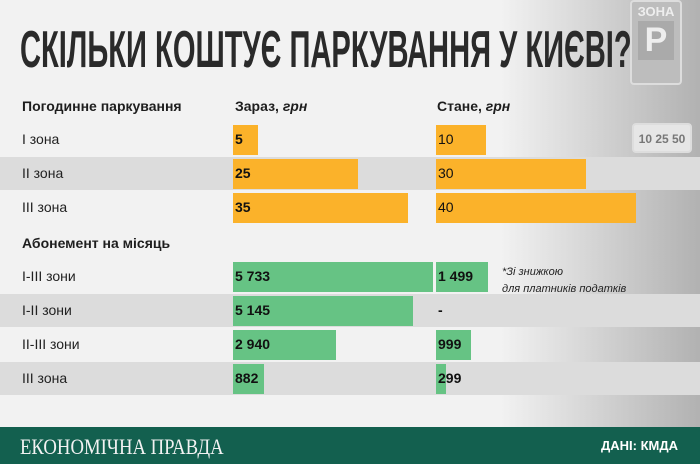 The width and height of the screenshot is (700, 464). Describe the element at coordinates (350, 139) in the screenshot. I see `chart-row: І зона 5 10` at that location.